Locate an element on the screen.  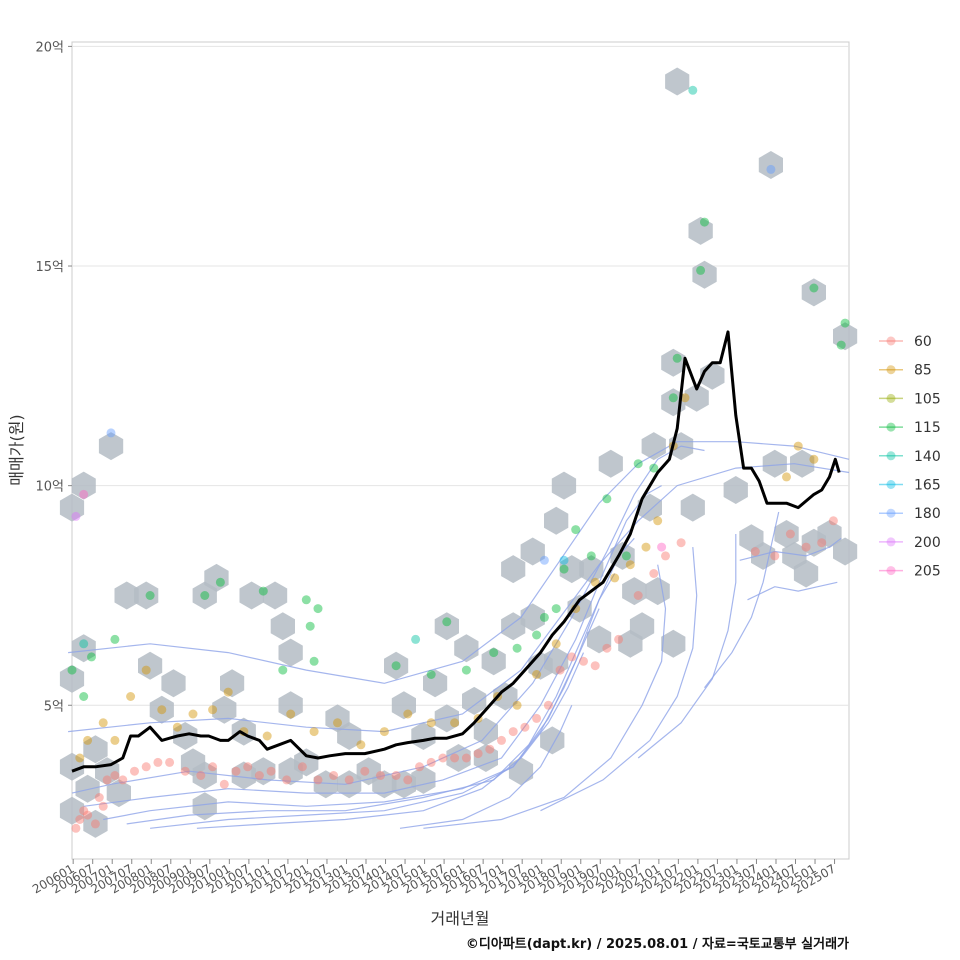
legend-key is located at coordinates (891, 398).